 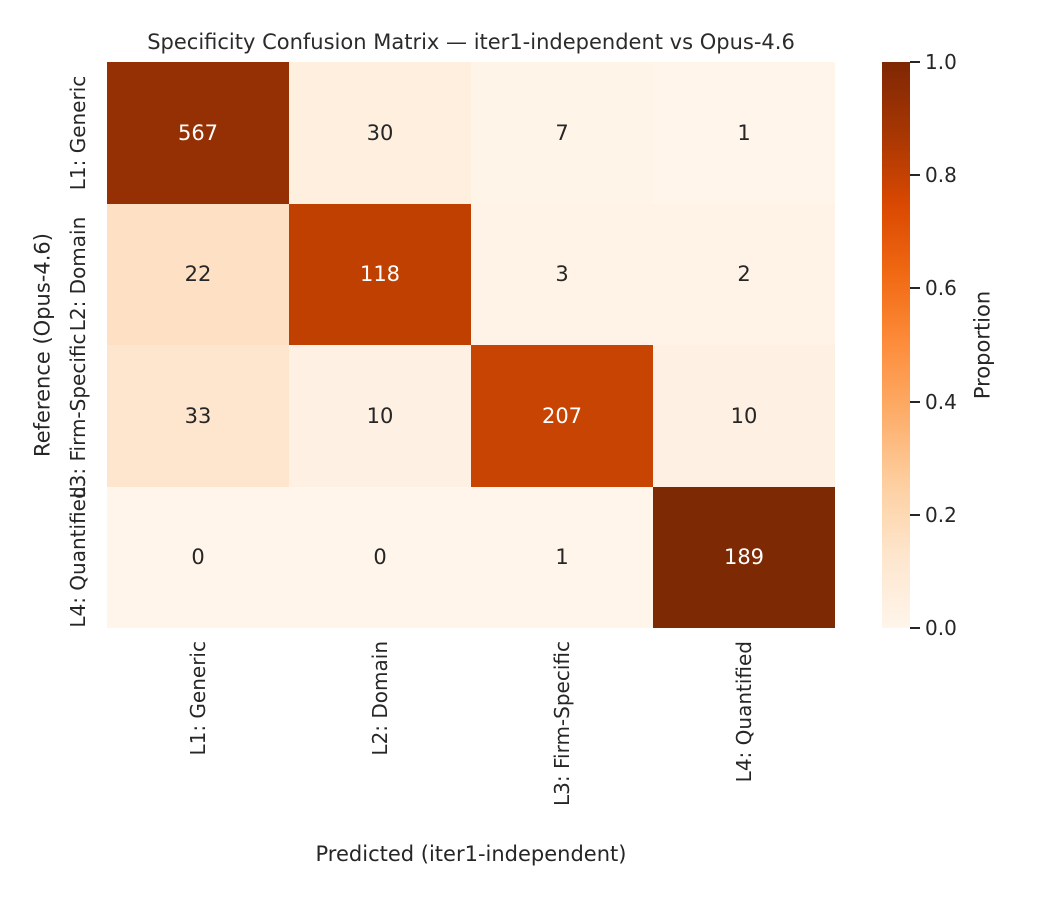 I want to click on x-tick-label-1: L1: Generic, so click(x=198, y=698).